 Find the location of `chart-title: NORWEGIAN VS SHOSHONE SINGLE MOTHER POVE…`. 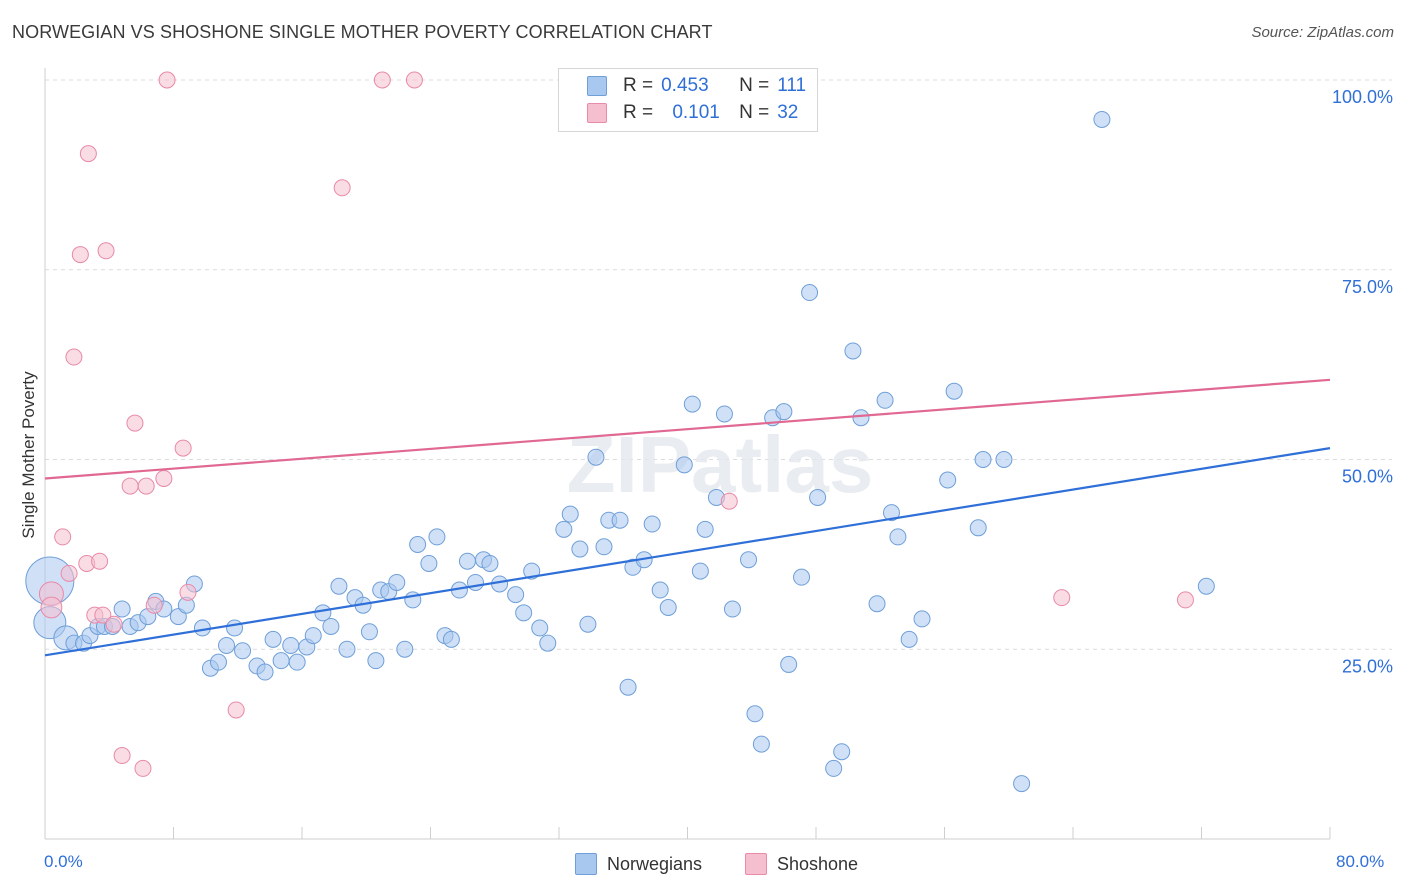

chart-title: NORWEGIAN VS SHOSHONE SINGLE MOTHER POVE… is located at coordinates (362, 32).